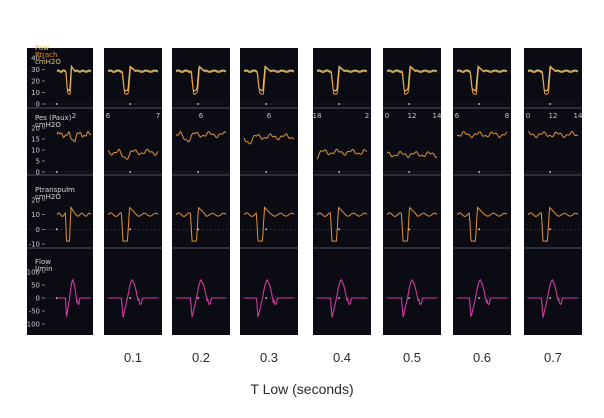 This screenshot has height=418, width=604. What do you see at coordinates (201, 357) in the screenshot?
I see `category-label: 0.2` at bounding box center [201, 357].